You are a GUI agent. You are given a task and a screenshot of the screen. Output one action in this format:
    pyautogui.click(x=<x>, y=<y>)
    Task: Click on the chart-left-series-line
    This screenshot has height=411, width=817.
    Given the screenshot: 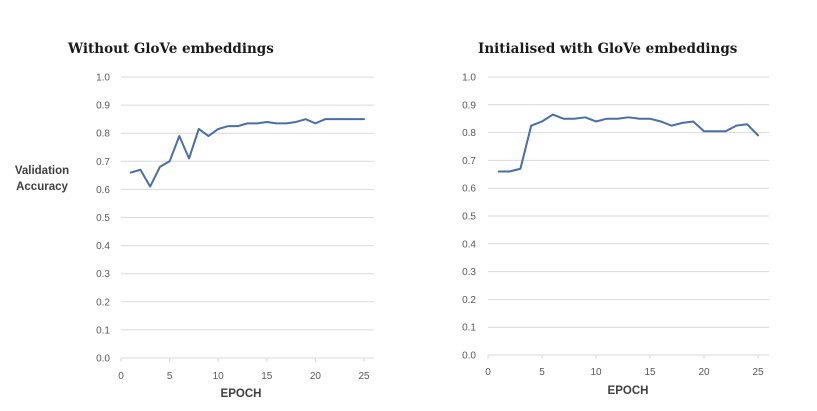 What is the action you would take?
    pyautogui.click(x=247, y=153)
    